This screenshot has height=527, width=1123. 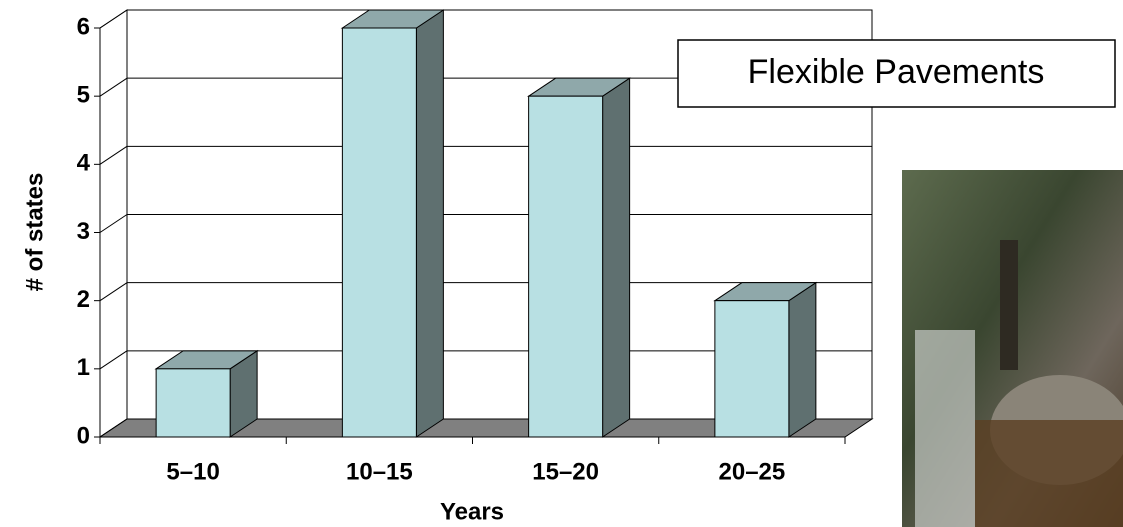 What do you see at coordinates (379, 471) in the screenshot?
I see `x-tick-label: 10–15` at bounding box center [379, 471].